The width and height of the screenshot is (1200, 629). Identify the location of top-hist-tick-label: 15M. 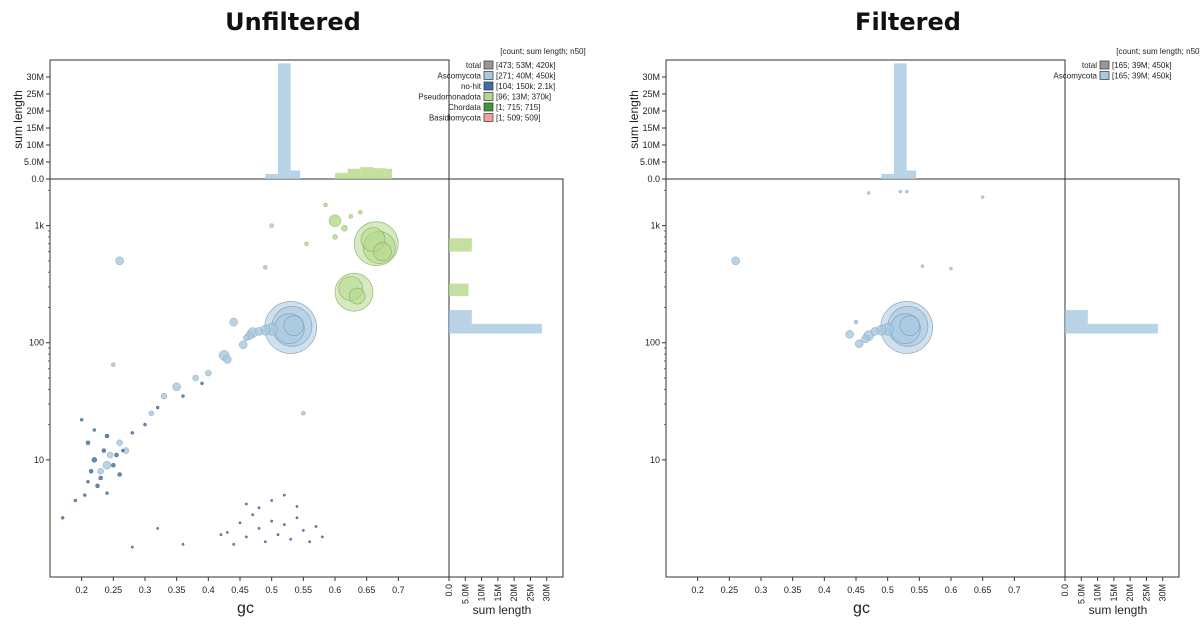
(651, 128).